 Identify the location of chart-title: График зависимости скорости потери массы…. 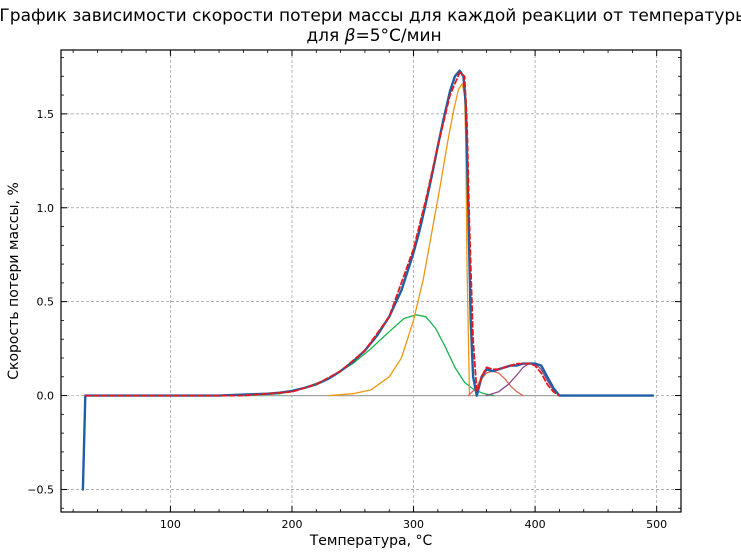
(370, 16).